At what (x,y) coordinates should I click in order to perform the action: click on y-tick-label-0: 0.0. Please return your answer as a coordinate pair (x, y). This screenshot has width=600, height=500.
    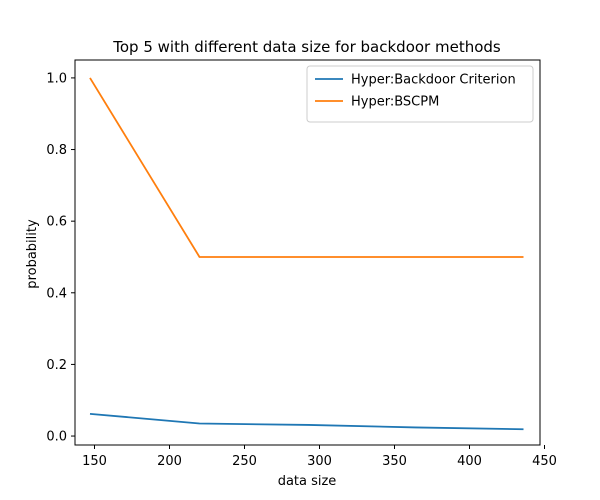
    Looking at the image, I should click on (56, 437).